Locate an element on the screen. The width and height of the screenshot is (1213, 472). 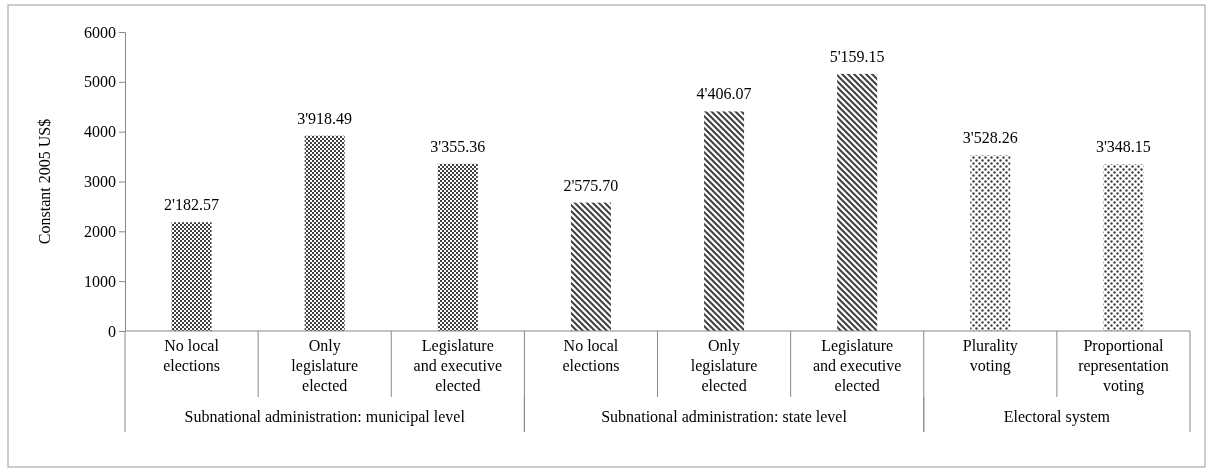
data-label: 3'528.26 is located at coordinates (990, 138).